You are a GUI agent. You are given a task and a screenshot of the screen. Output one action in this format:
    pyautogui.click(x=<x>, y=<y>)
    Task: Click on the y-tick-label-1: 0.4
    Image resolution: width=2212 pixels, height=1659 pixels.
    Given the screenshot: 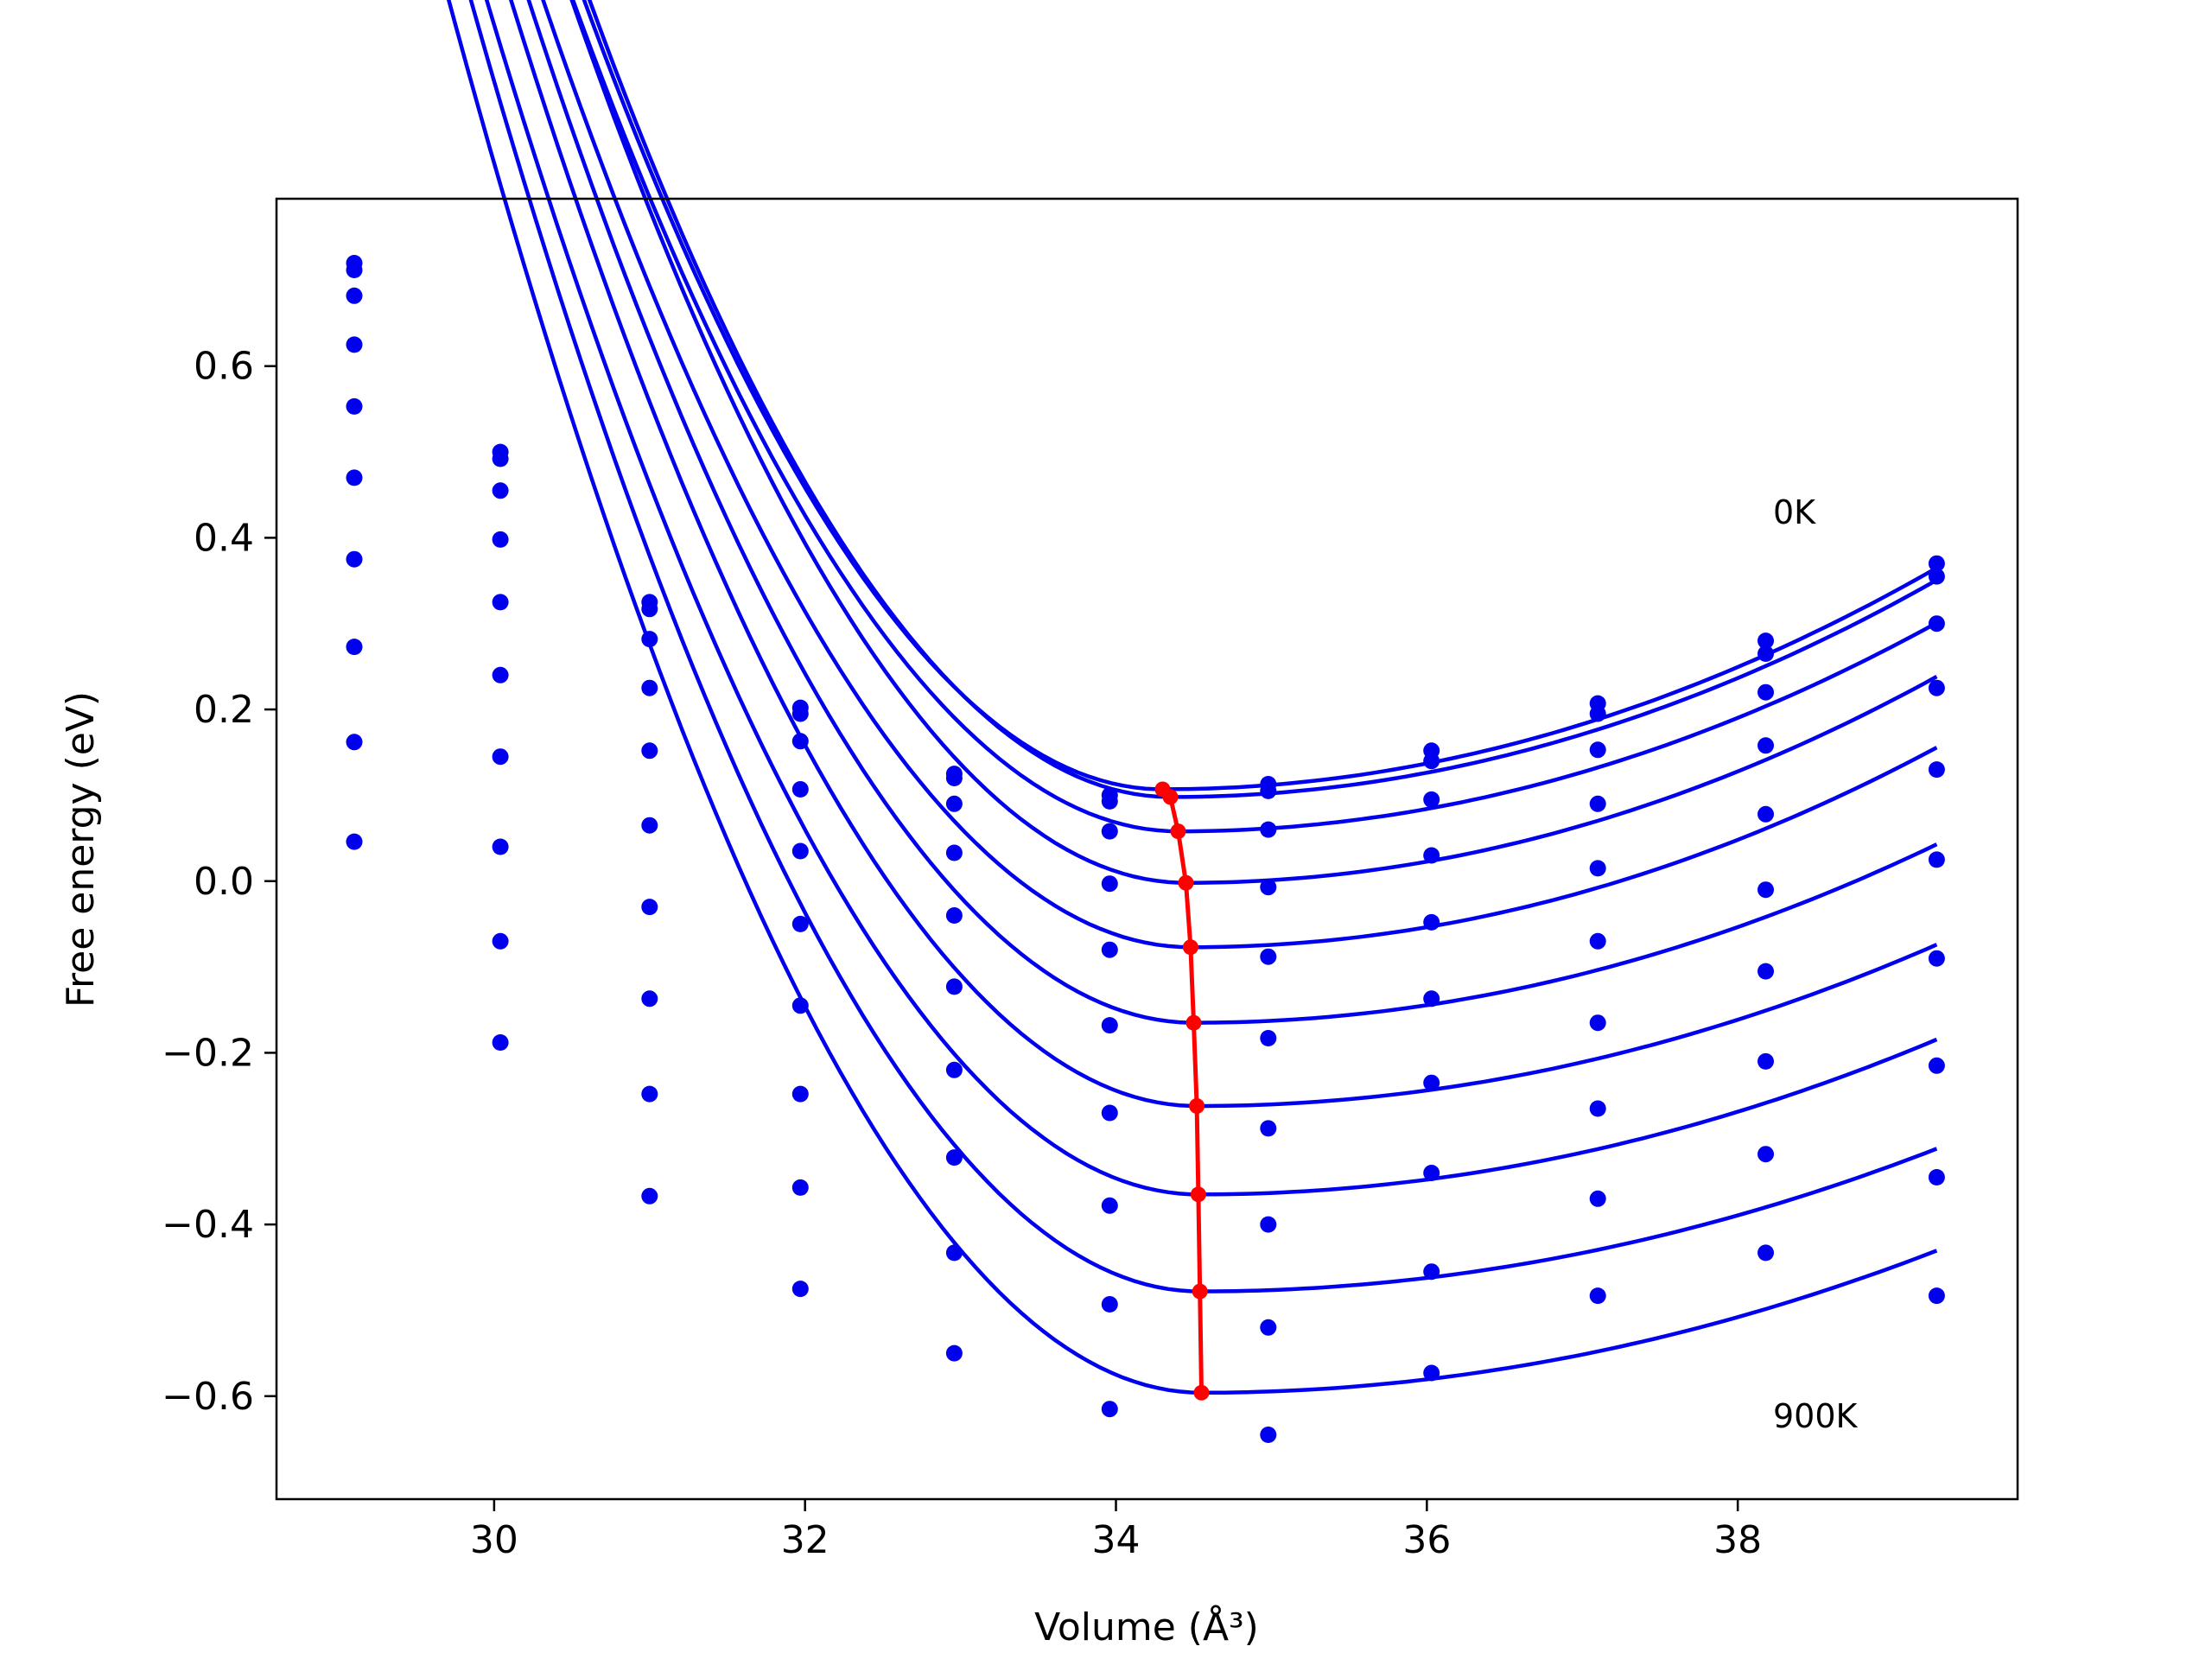 What is the action you would take?
    pyautogui.click(x=224, y=538)
    